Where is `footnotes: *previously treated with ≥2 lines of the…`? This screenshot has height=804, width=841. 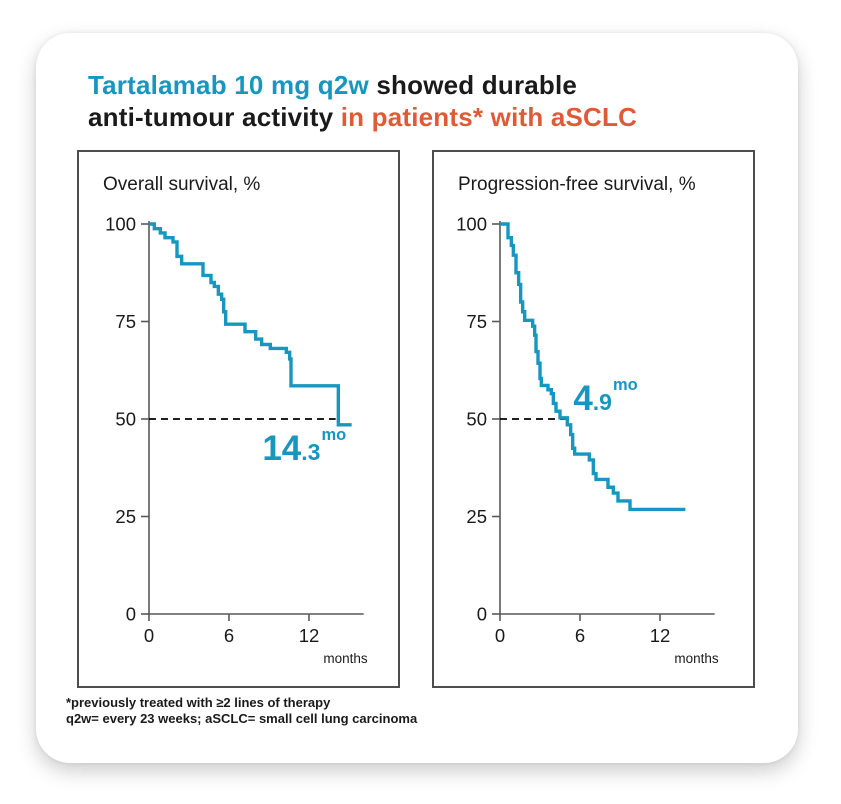
footnotes: *previously treated with ≥2 lines of the… is located at coordinates (241, 711).